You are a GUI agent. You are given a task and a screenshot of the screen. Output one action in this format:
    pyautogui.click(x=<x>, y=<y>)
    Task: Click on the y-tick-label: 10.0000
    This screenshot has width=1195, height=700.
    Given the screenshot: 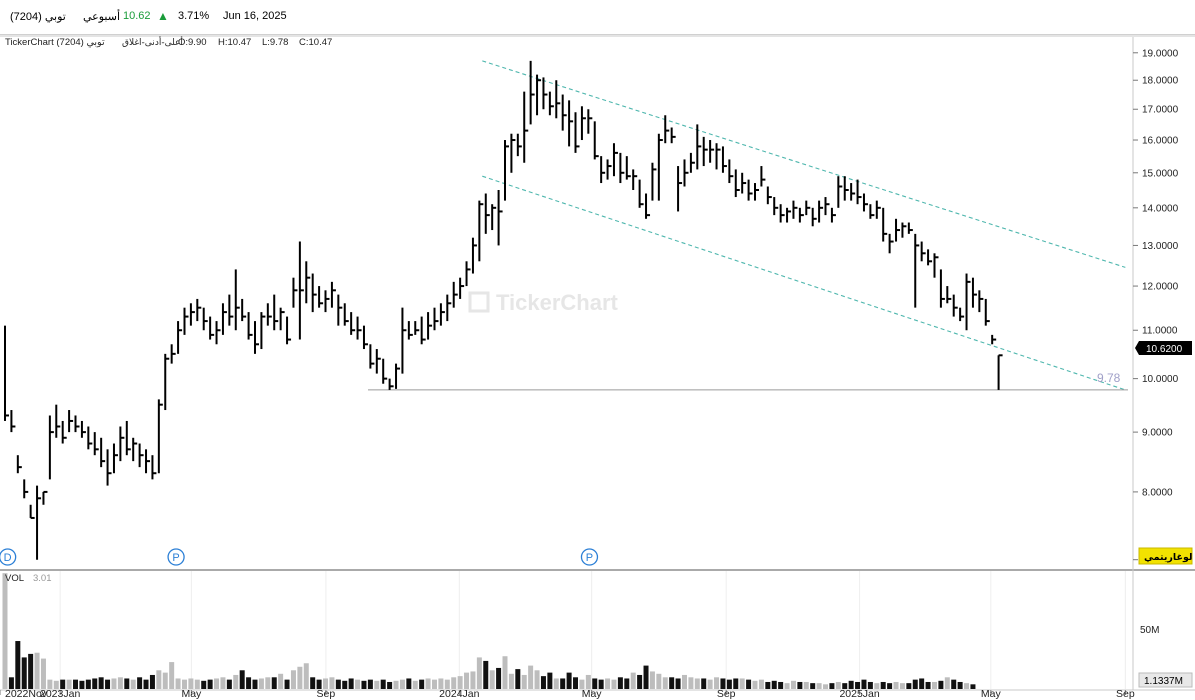 What is the action you would take?
    pyautogui.click(x=1160, y=379)
    